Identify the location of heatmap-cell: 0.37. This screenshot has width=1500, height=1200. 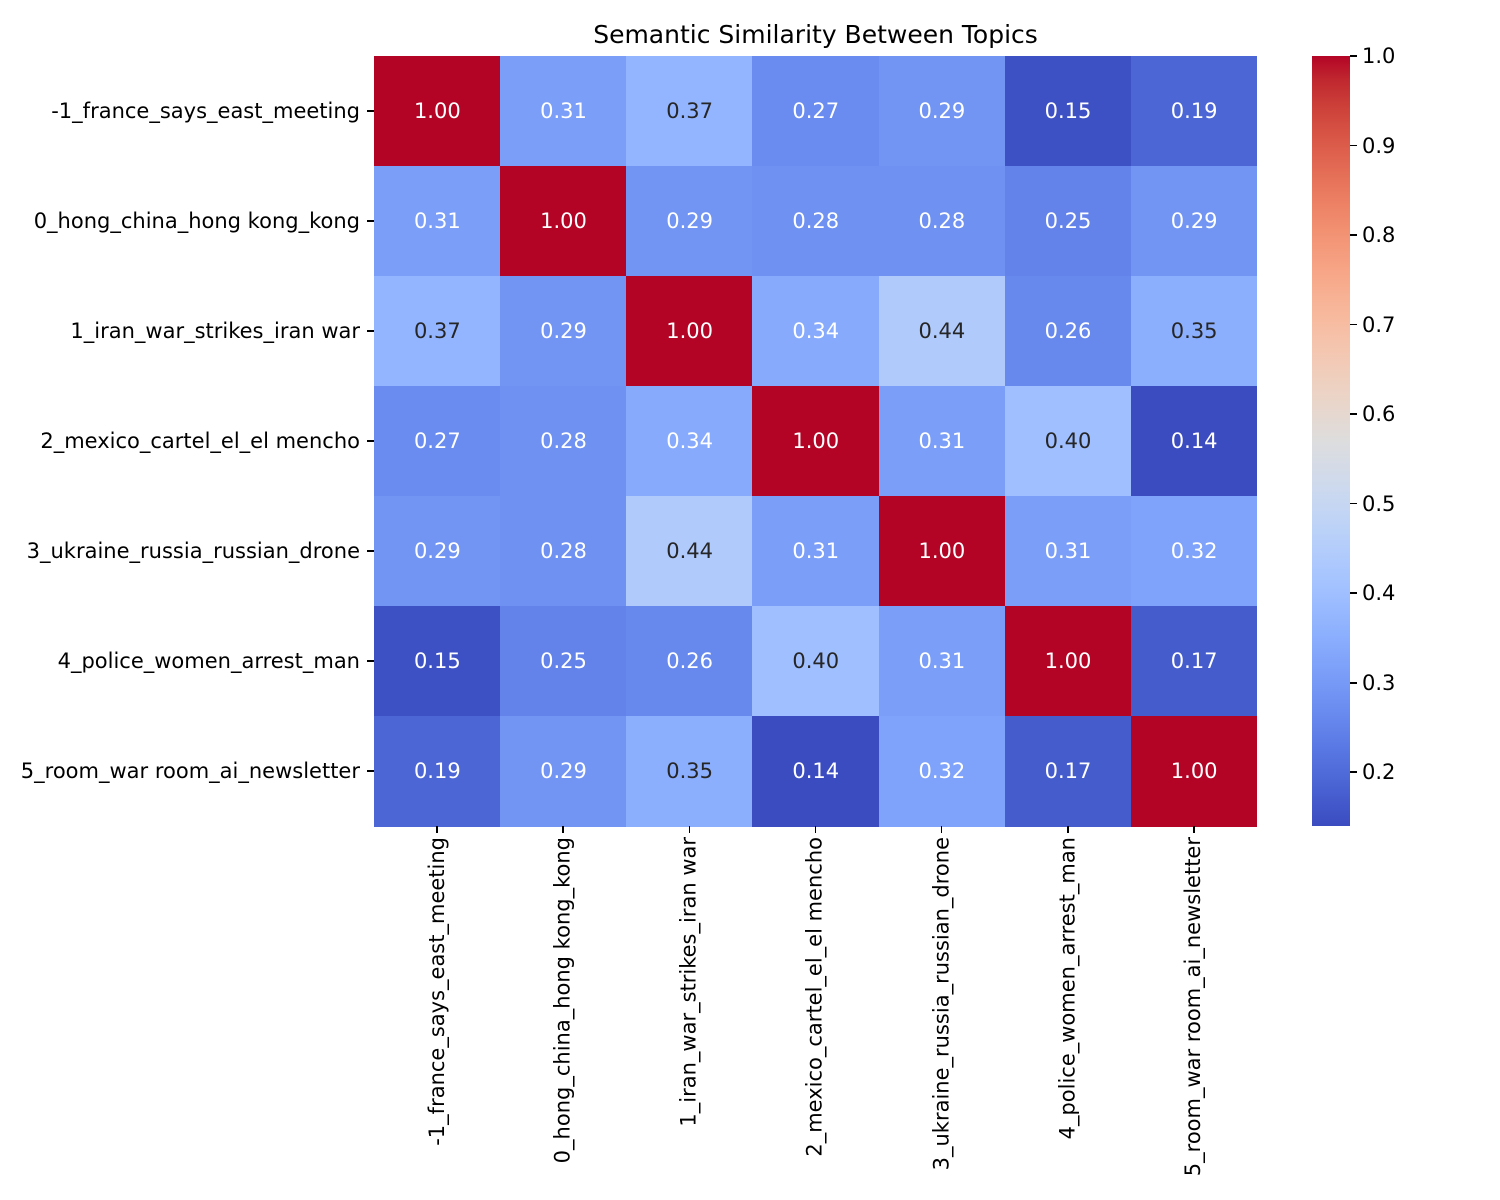
(437, 331).